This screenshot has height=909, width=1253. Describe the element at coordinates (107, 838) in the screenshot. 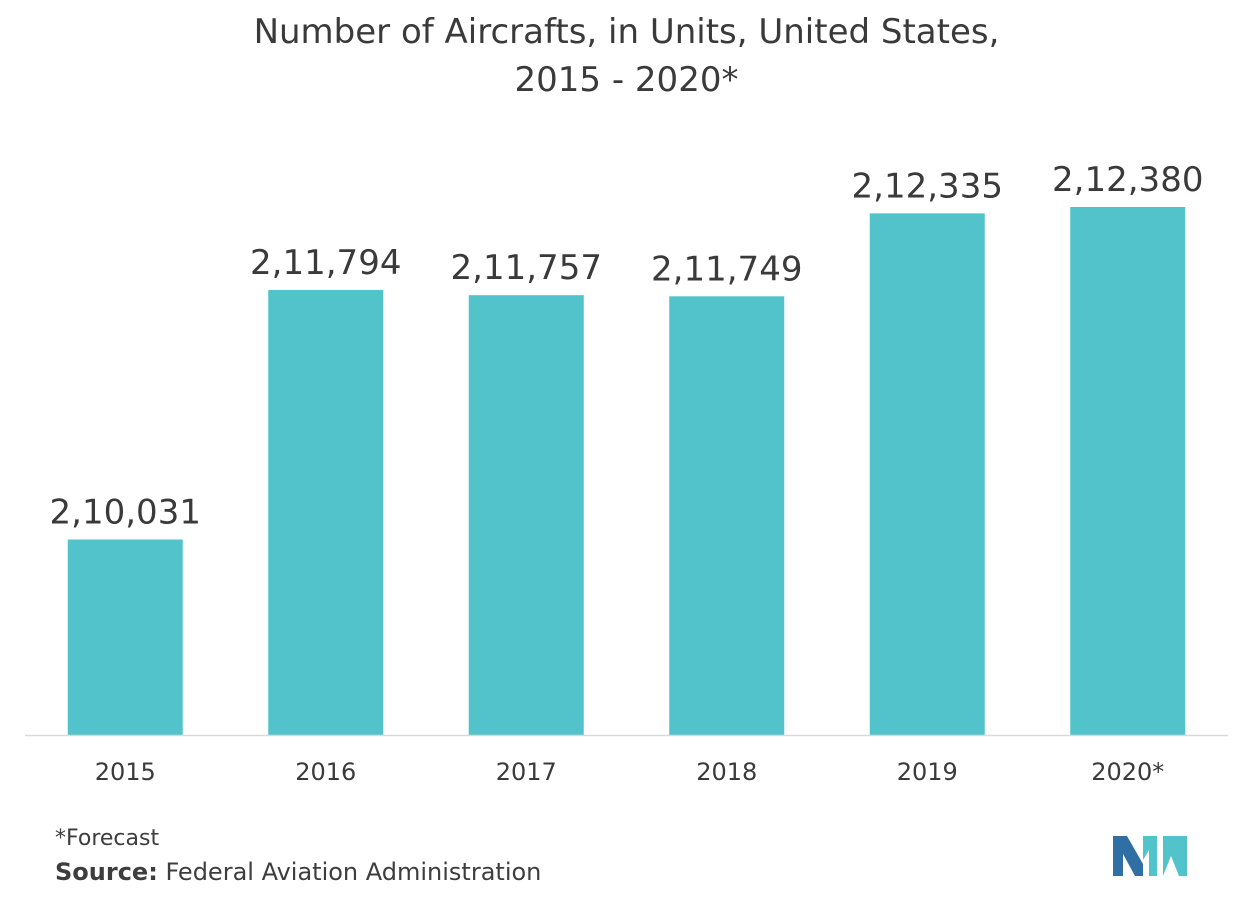

I see `forecast-footnote: *Forecast` at that location.